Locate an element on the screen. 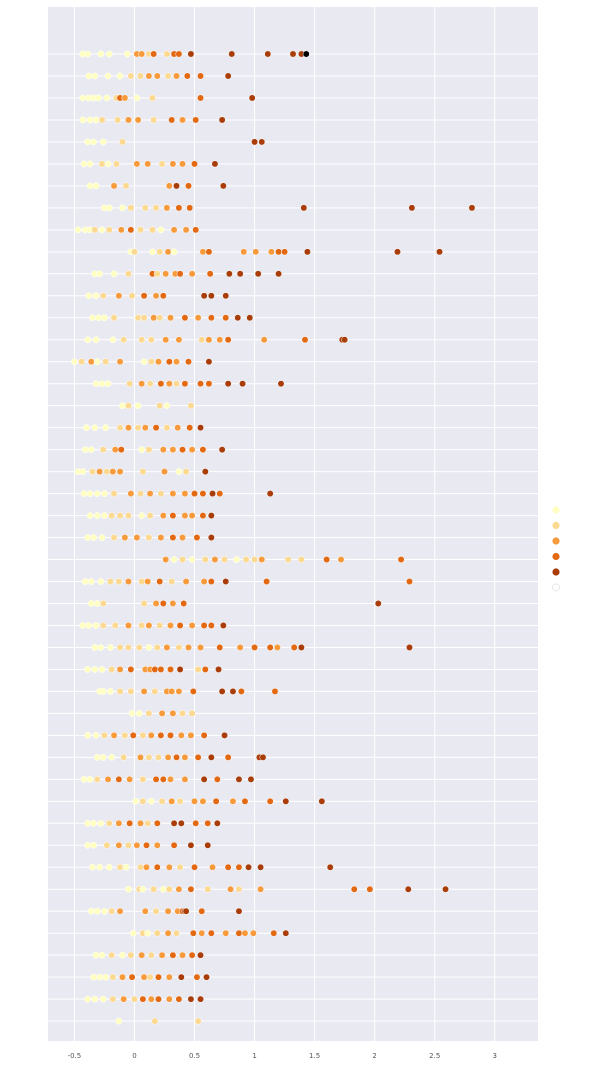 The image size is (609, 1086). x-tick-label: 1.5 is located at coordinates (314, 1056).